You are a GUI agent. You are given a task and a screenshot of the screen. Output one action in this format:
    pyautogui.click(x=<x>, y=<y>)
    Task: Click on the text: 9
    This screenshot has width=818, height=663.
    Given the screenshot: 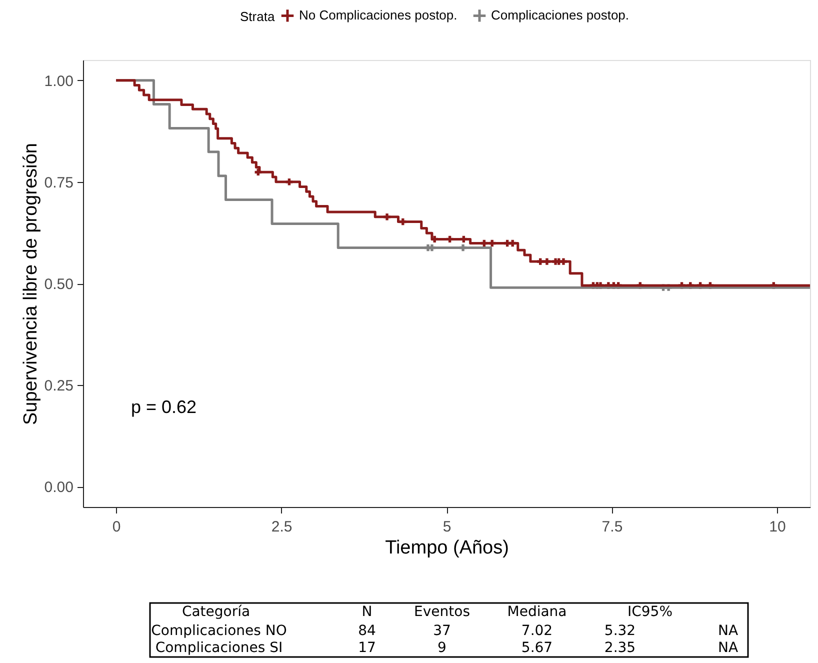 What is the action you would take?
    pyautogui.click(x=442, y=648)
    